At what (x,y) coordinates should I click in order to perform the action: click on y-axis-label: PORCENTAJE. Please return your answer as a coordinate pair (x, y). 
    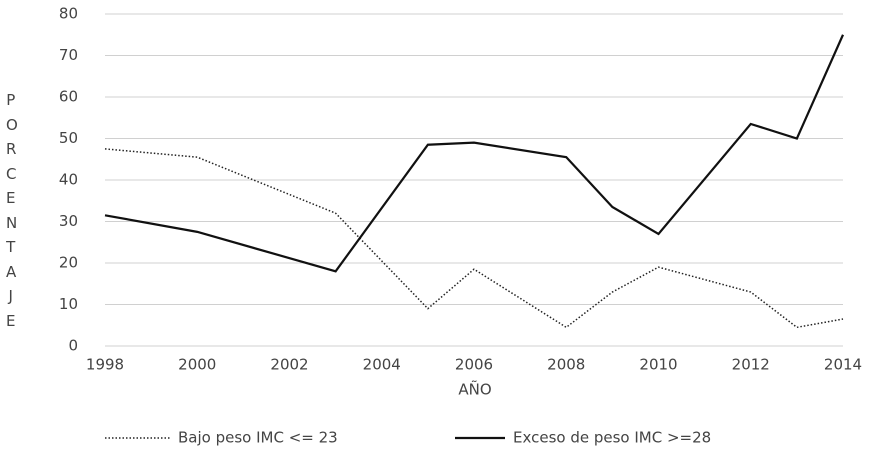
    Looking at the image, I should click on (12, 210).